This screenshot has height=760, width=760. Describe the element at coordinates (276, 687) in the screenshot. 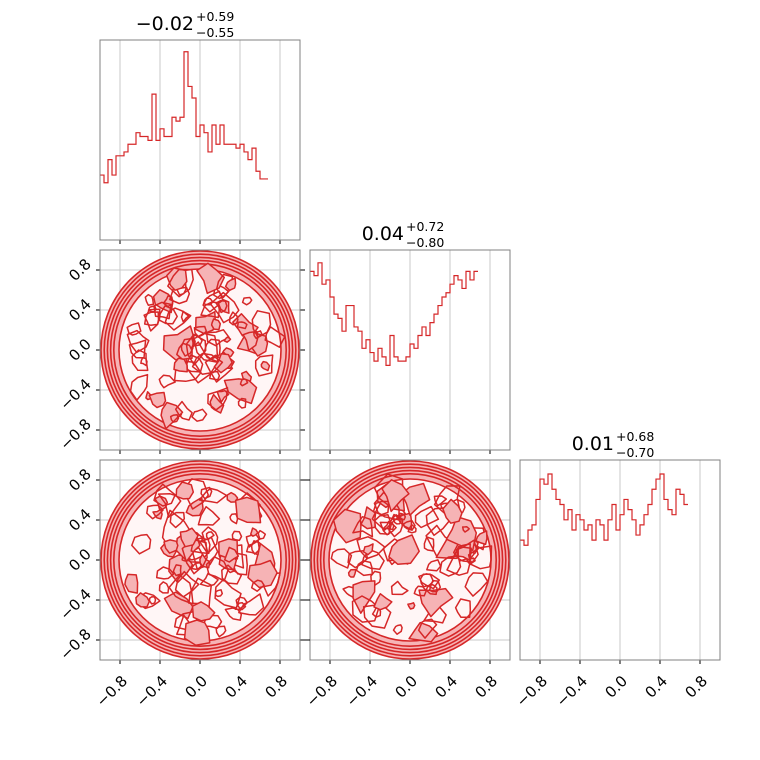

I see `x-tick-label: 0.8` at that location.